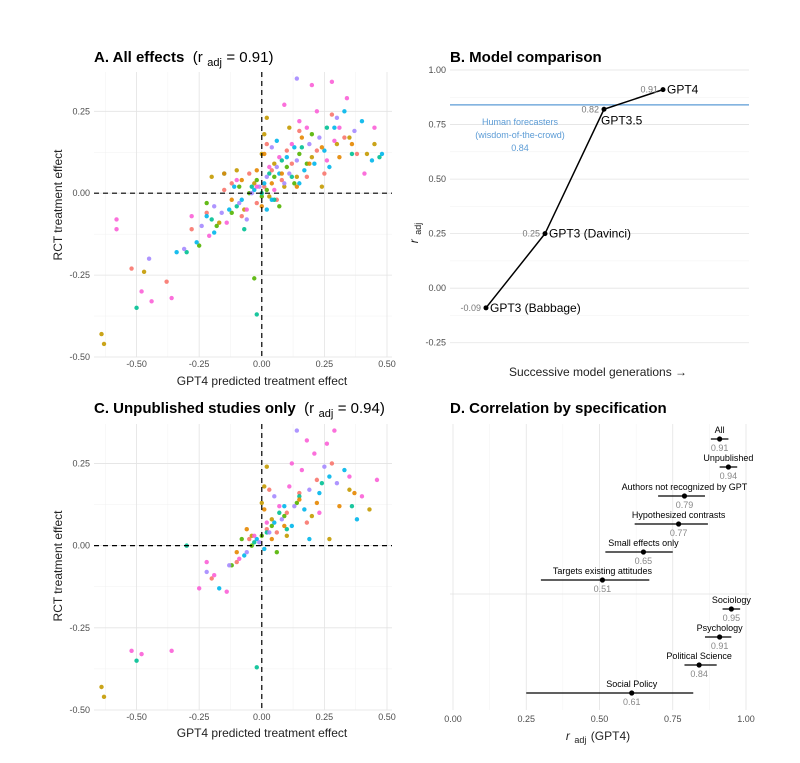 The height and width of the screenshot is (763, 800). Describe the element at coordinates (632, 684) in the screenshot. I see `spec-label: Social Policy` at that location.